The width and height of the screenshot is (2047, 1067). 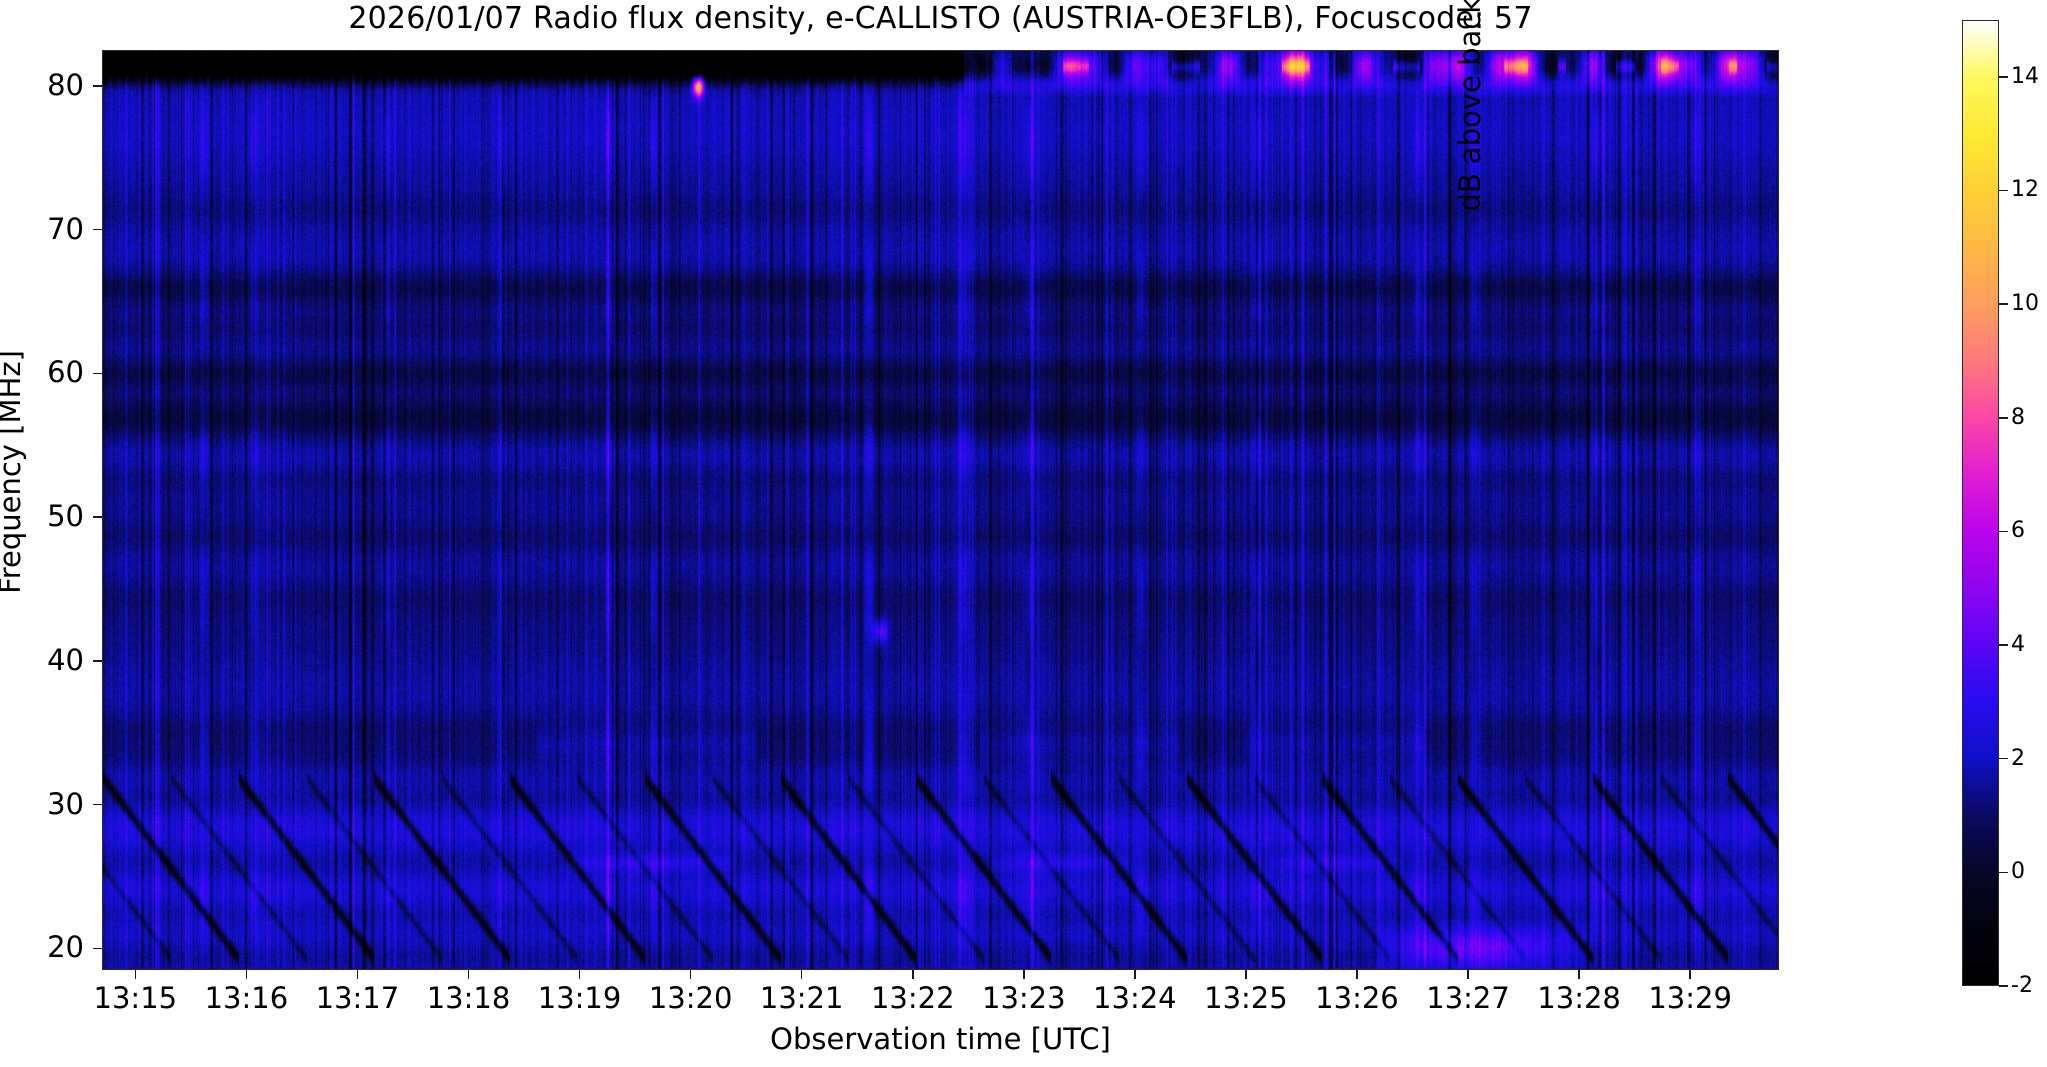 I want to click on x-axis-tick-label: 13:25, so click(x=1246, y=998).